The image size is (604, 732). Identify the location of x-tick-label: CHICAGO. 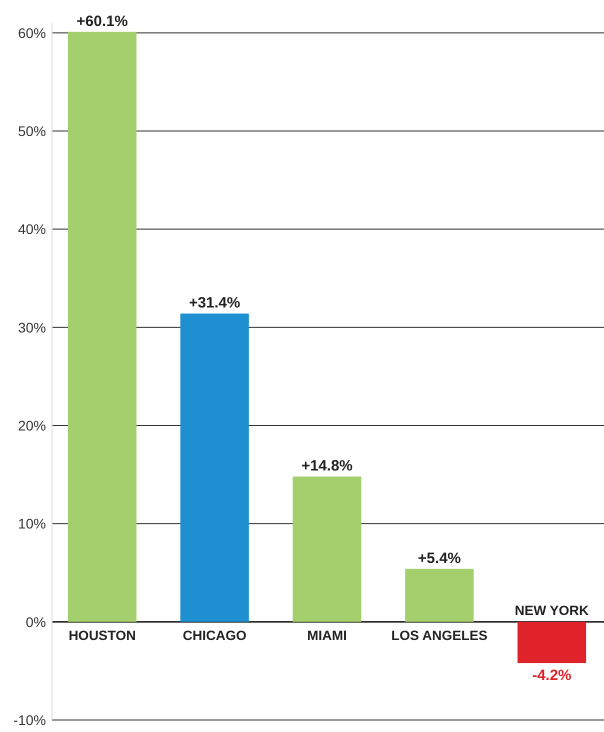
(214, 635).